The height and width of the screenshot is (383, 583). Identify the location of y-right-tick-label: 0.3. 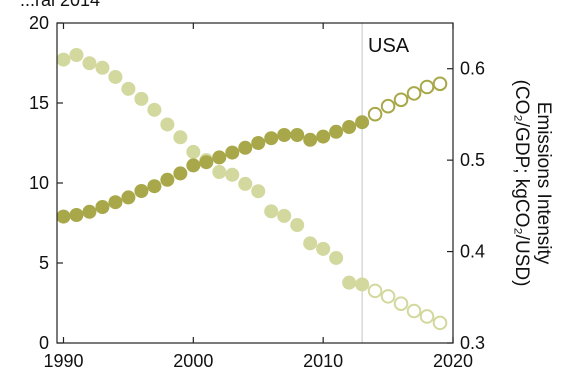
(472, 343).